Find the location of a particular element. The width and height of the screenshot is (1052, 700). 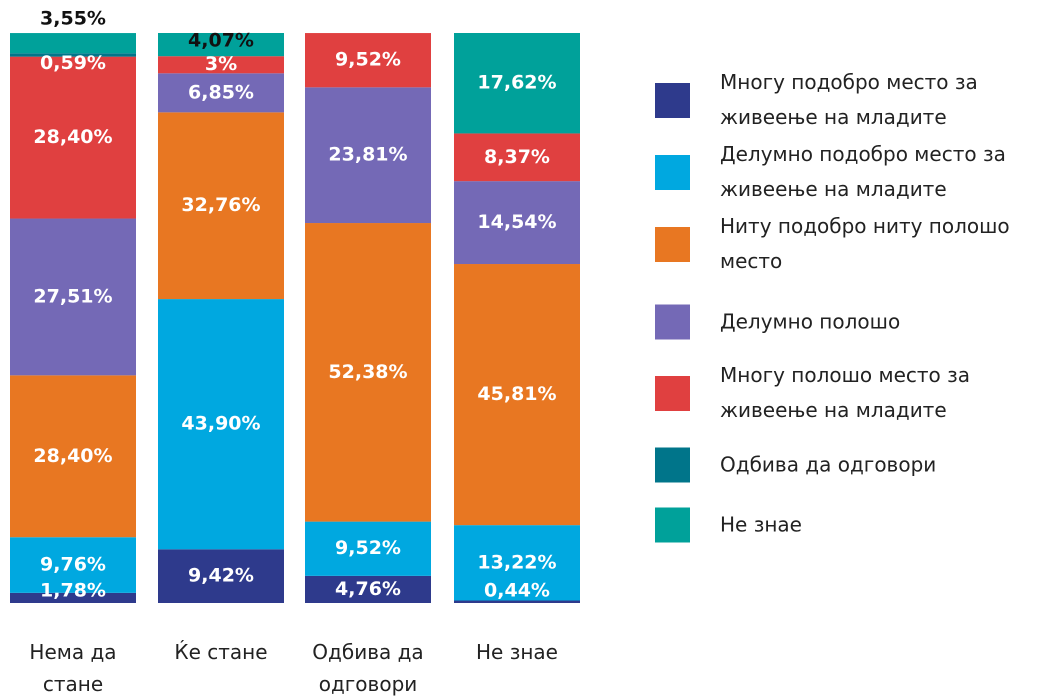

legend-item: Ниту подобро ниту полошо место is located at coordinates (853, 244).